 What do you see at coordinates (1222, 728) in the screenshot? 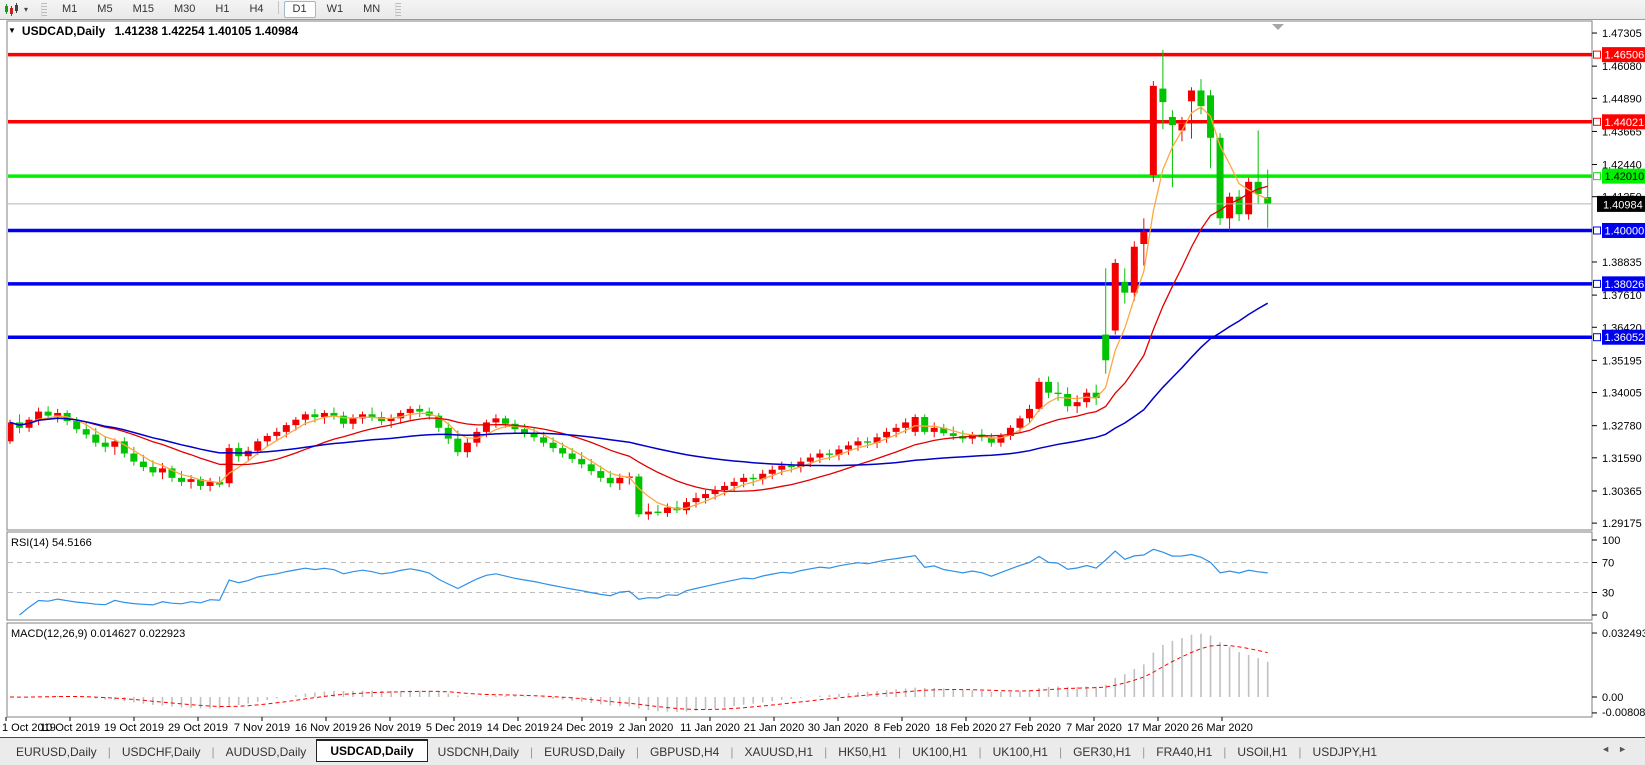
I see `svg-text: 26 Mar 2020` at bounding box center [1222, 728].